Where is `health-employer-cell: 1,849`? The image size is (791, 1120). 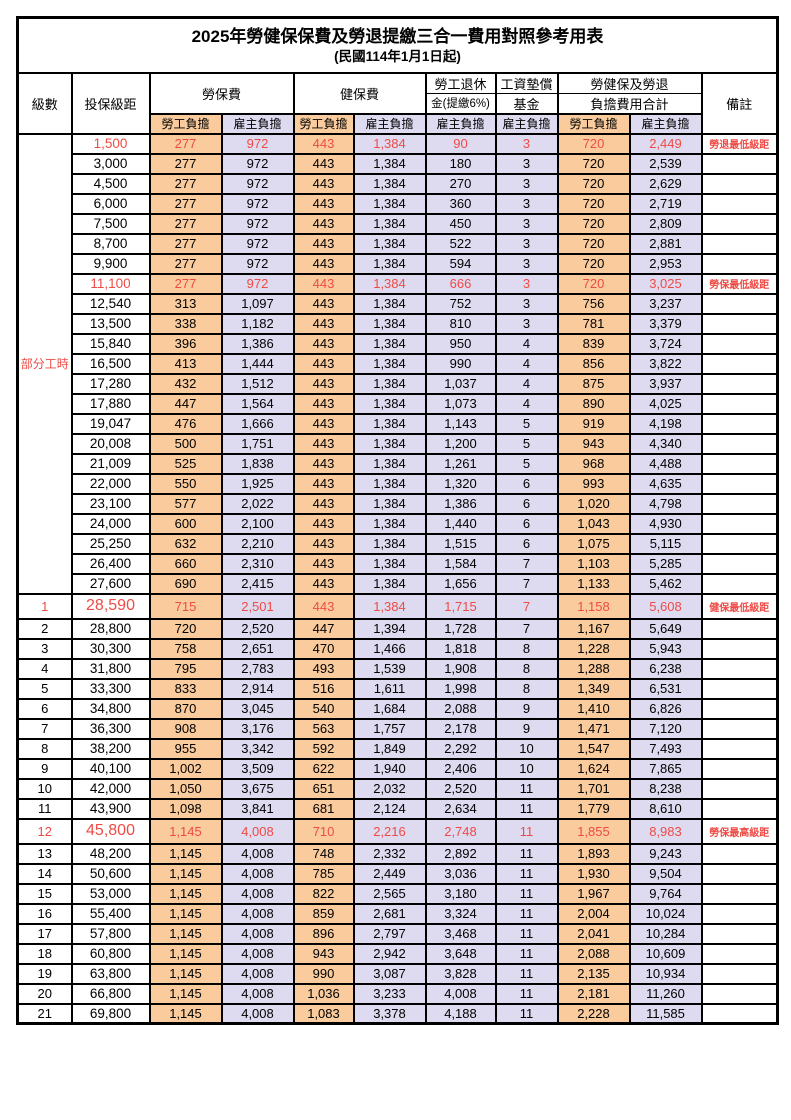 health-employer-cell: 1,849 is located at coordinates (389, 748).